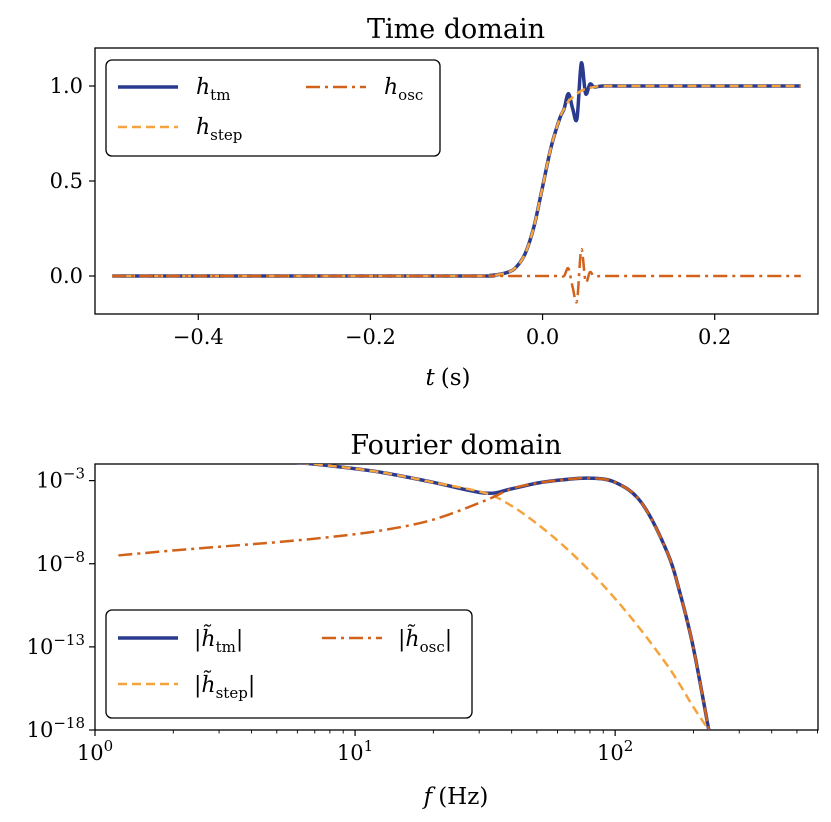 The width and height of the screenshot is (831, 822). What do you see at coordinates (60, 562) in the screenshot?
I see `fourier-ytick-label: 10⁻⁸` at bounding box center [60, 562].